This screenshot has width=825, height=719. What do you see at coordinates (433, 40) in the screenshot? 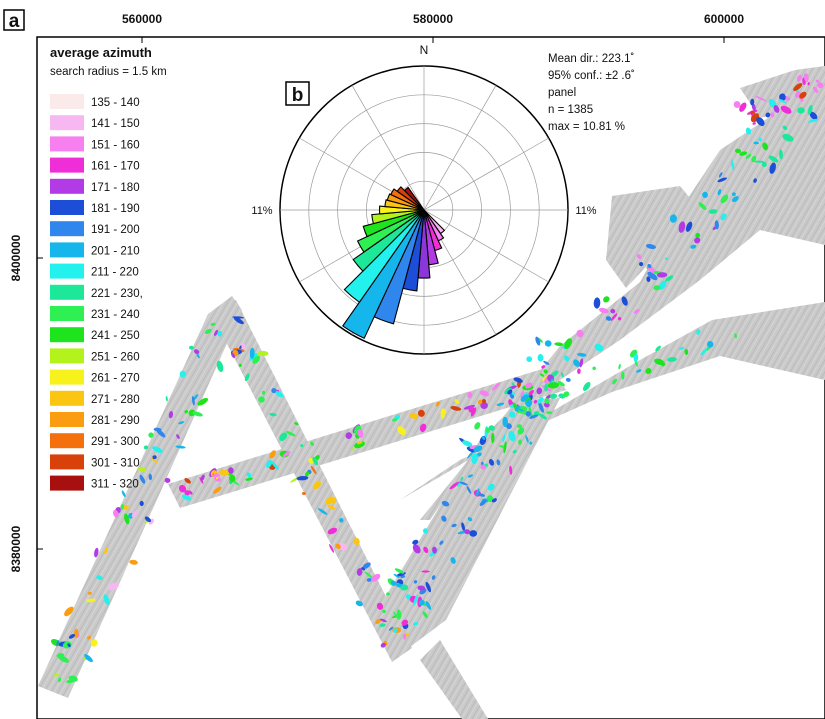
I see `x-tick-marks` at bounding box center [433, 40].